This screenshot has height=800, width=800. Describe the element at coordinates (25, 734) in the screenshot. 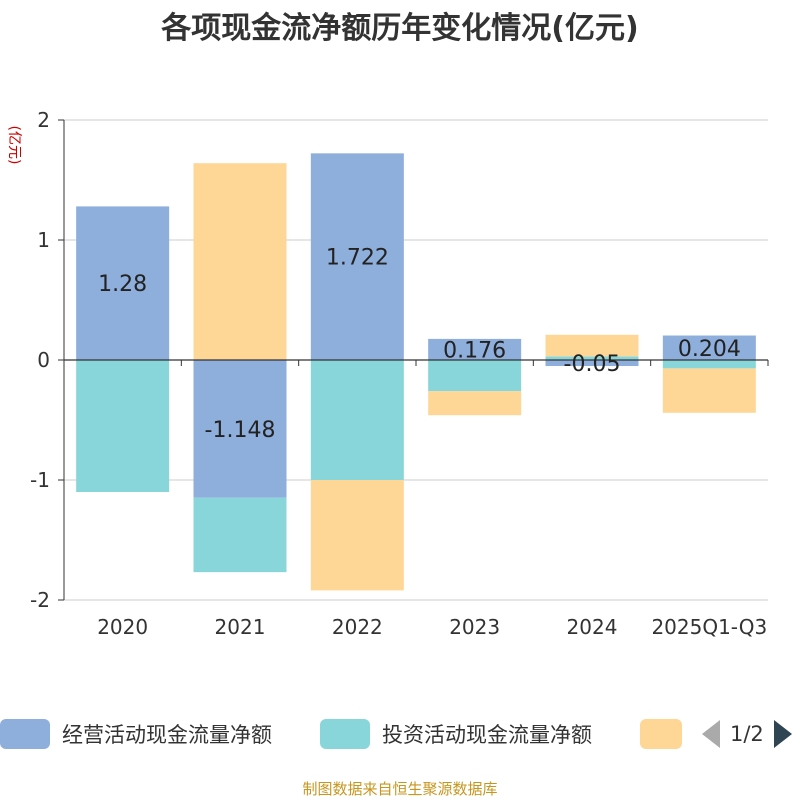

I see `legend-swatch-operating` at that location.